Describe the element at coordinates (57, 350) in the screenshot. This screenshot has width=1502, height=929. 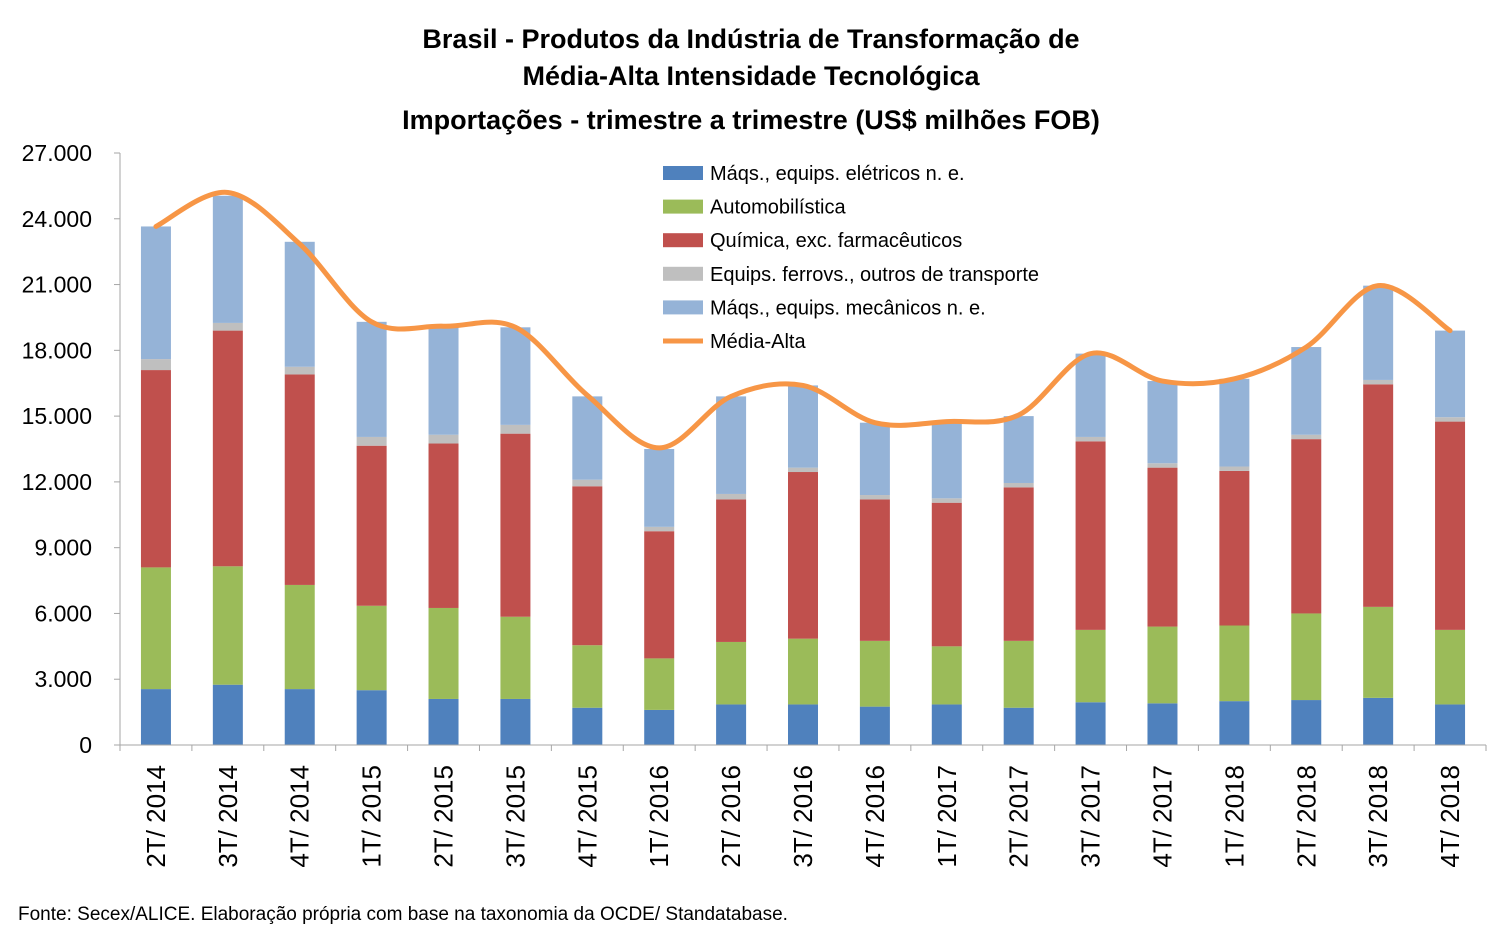
I see `y-tick-label: 18.000` at that location.